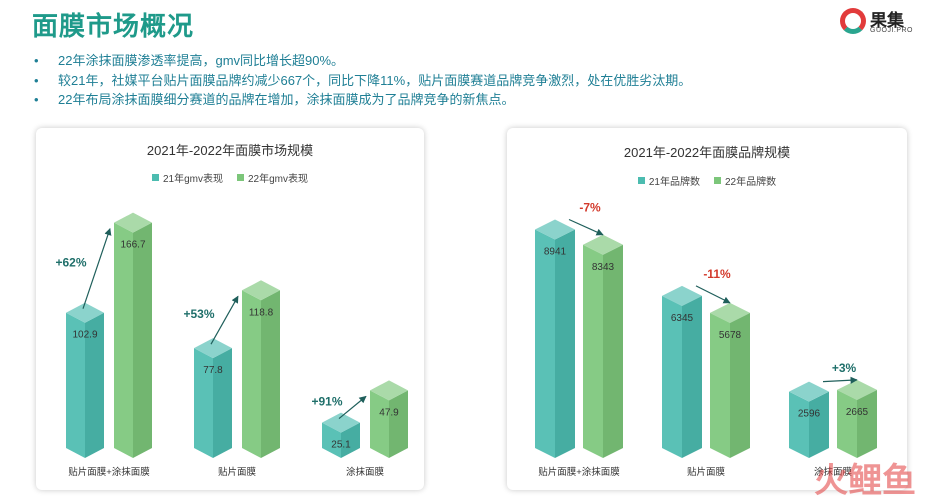 The height and width of the screenshot is (504, 934). Describe the element at coordinates (682, 318) in the screenshot. I see `bar-value-label: 6345` at that location.